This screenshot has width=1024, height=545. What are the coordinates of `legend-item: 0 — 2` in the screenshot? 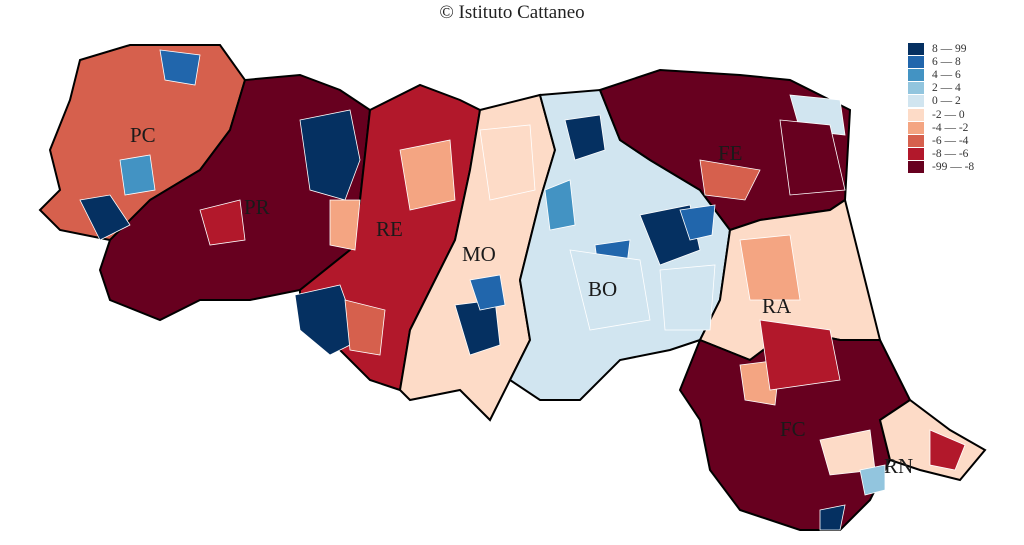 It's located at (941, 101).